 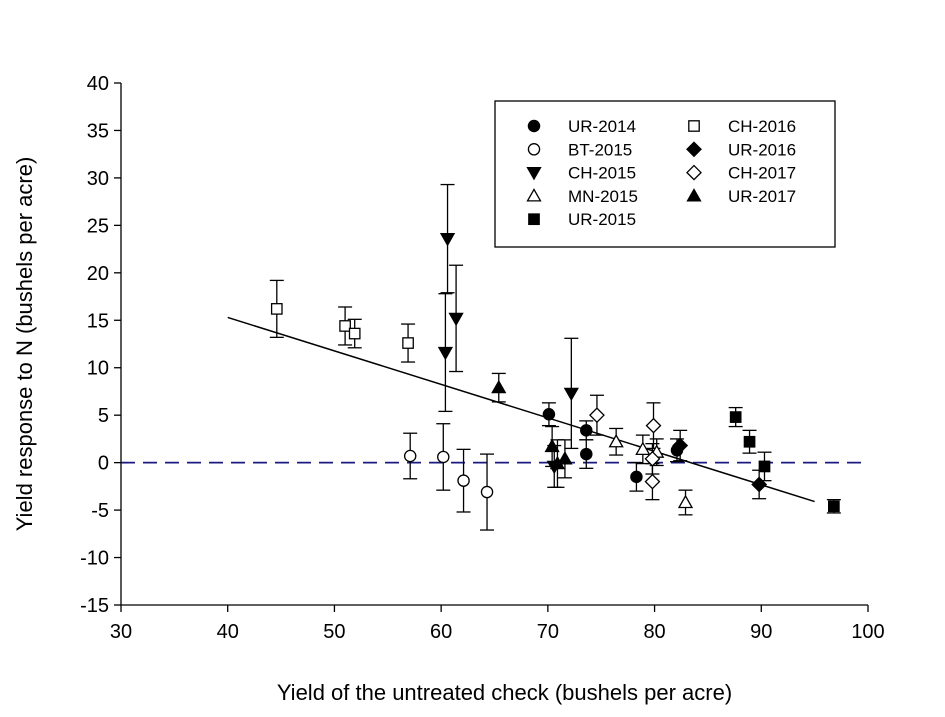 I want to click on legend-marker-CH-2017, so click(x=694, y=172).